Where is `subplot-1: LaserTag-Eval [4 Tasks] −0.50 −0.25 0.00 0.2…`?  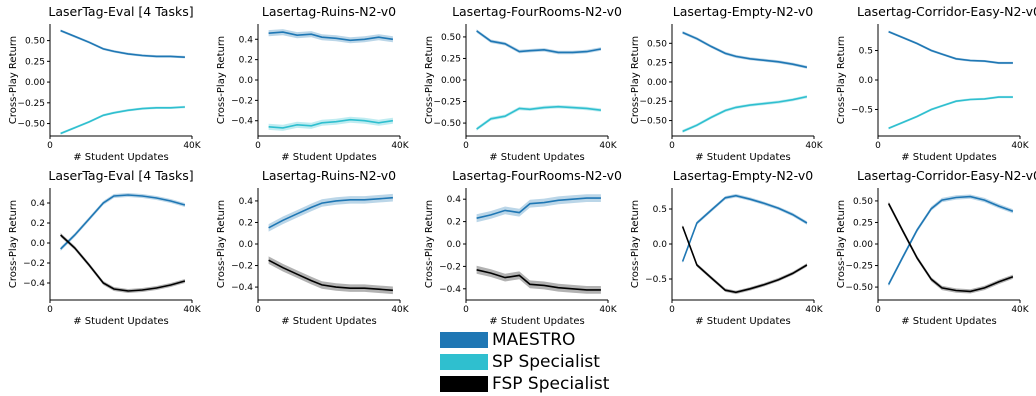 subplot-1: LaserTag-Eval [4 Tasks] −0.50 −0.25 0.00 0.2… is located at coordinates (105, 83).